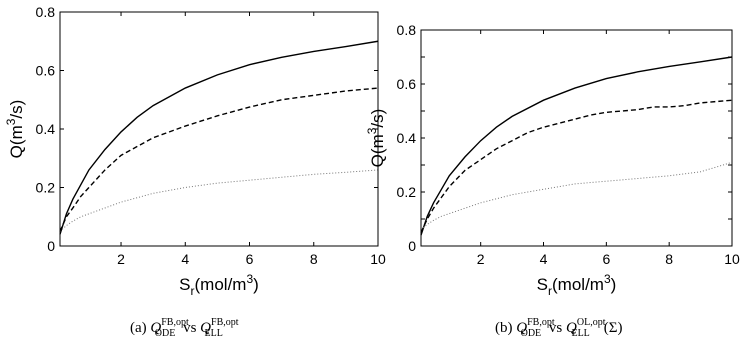 The image size is (741, 350). Describe the element at coordinates (250, 259) in the screenshot. I see `panel-a-xtick-label: 6` at that location.